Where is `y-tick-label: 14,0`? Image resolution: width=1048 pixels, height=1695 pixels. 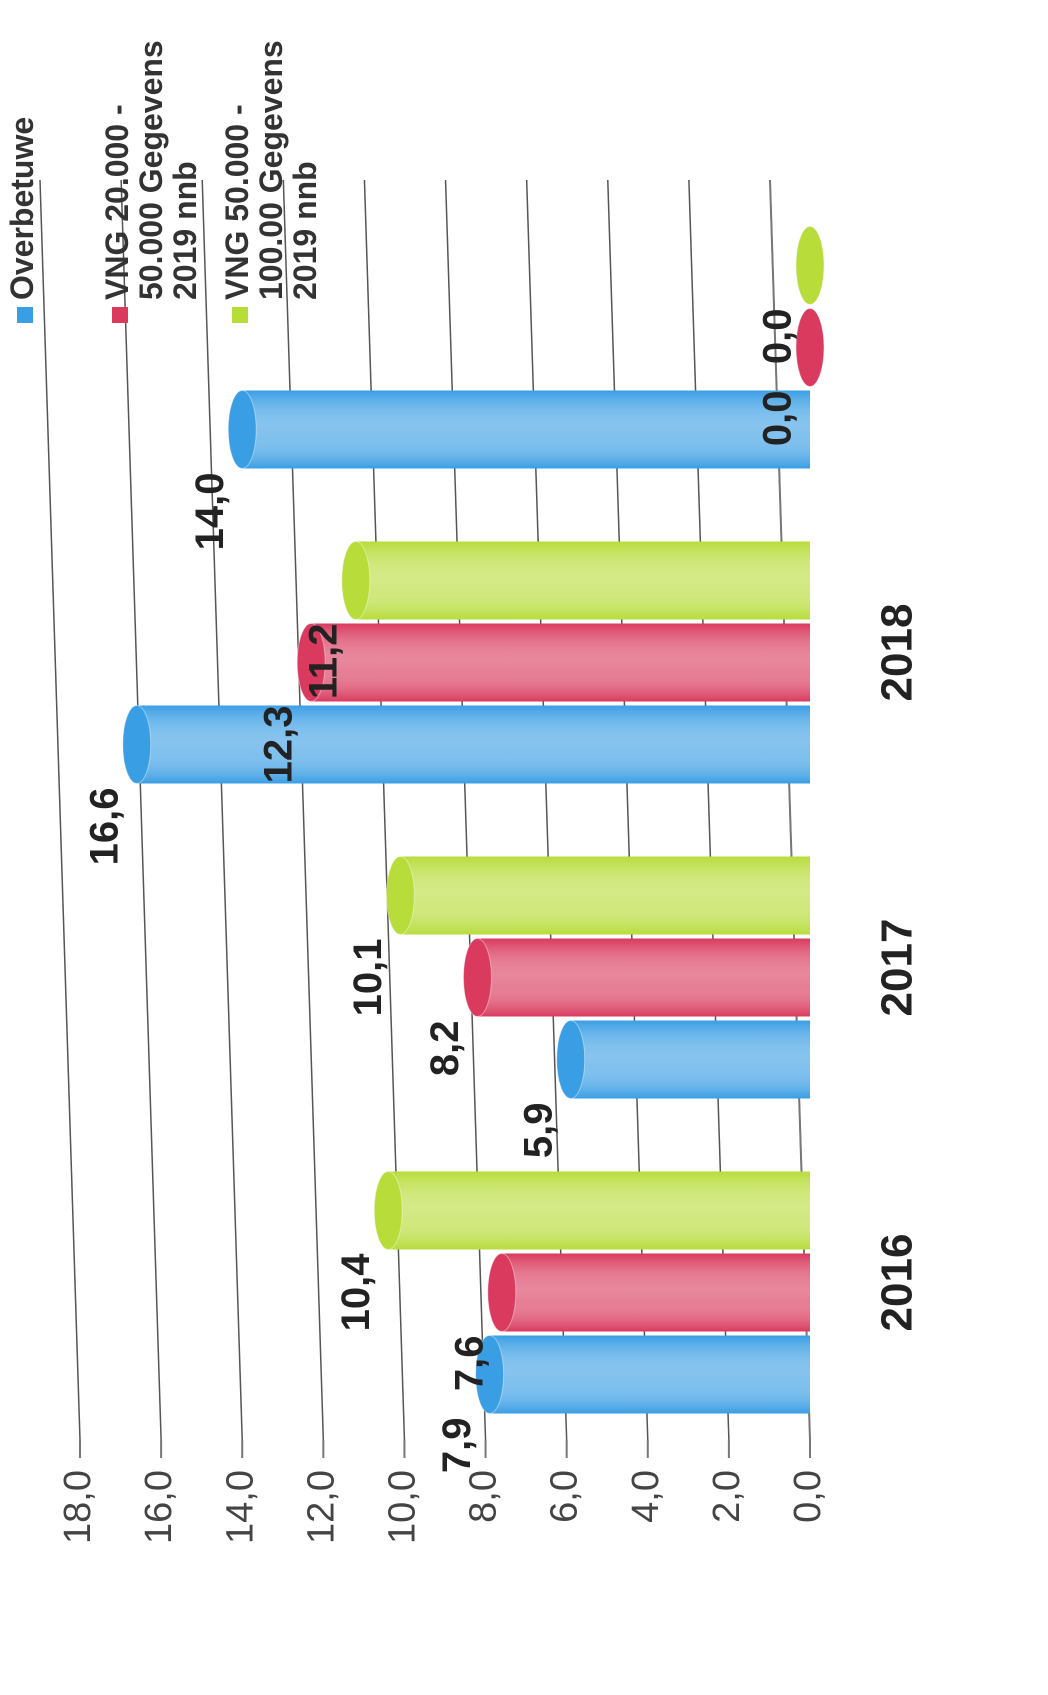 y-tick-label: 14,0 is located at coordinates (240, 1507).